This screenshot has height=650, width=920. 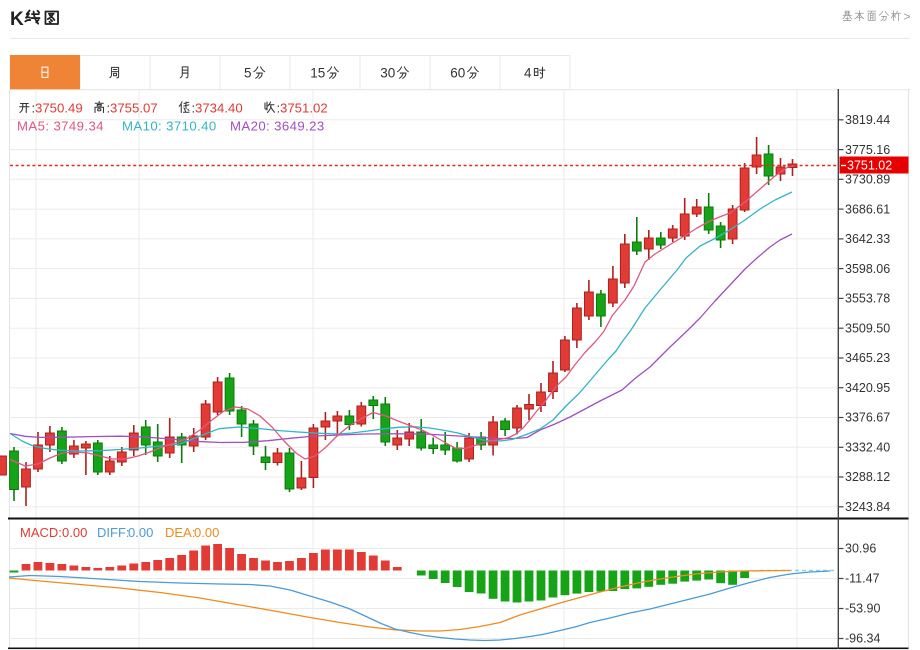 What do you see at coordinates (867, 507) in the screenshot?
I see `svg-text: 3243.84` at bounding box center [867, 507].